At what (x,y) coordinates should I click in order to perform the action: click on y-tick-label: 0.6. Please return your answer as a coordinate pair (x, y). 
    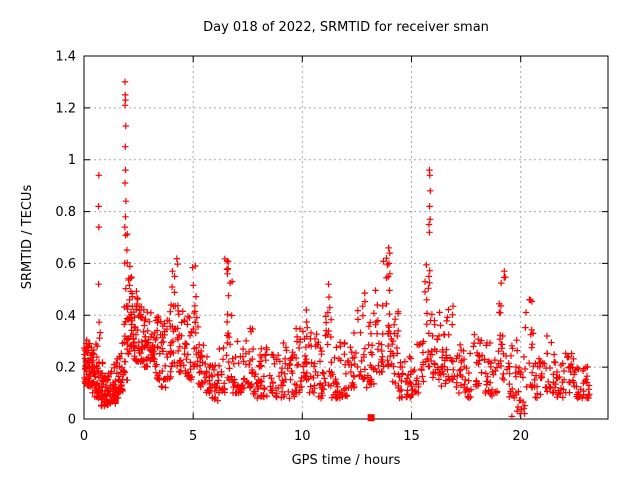
    Looking at the image, I should click on (65, 264).